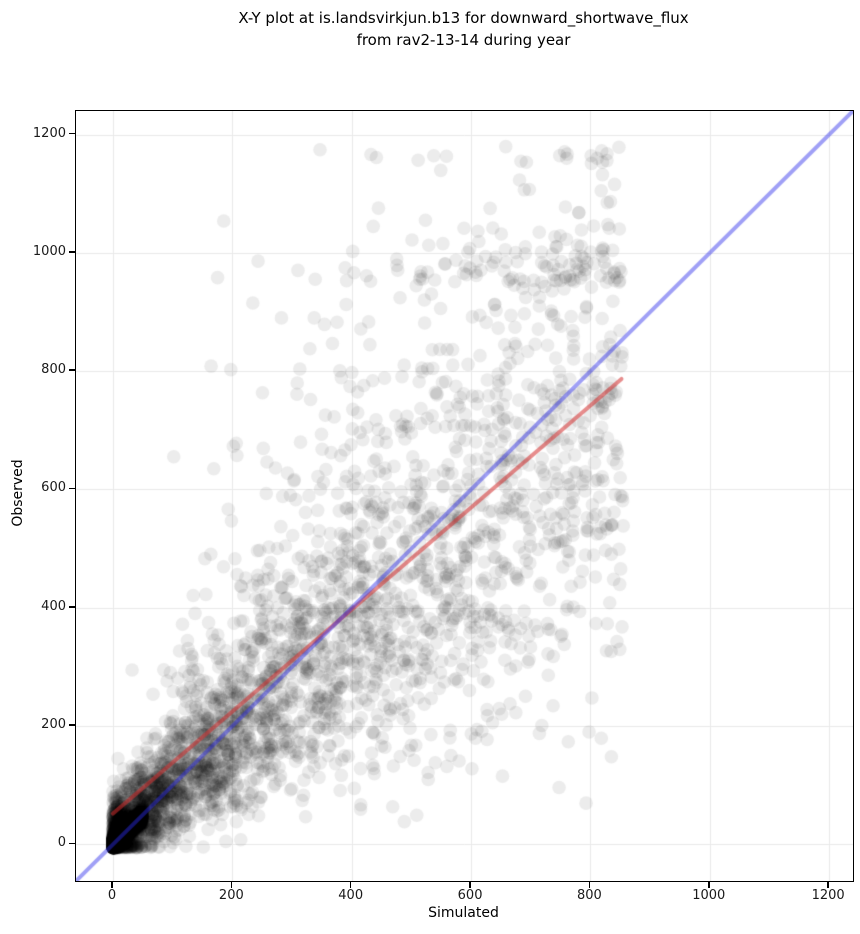 The height and width of the screenshot is (934, 860). I want to click on y-axis-label: Observed, so click(18, 493).